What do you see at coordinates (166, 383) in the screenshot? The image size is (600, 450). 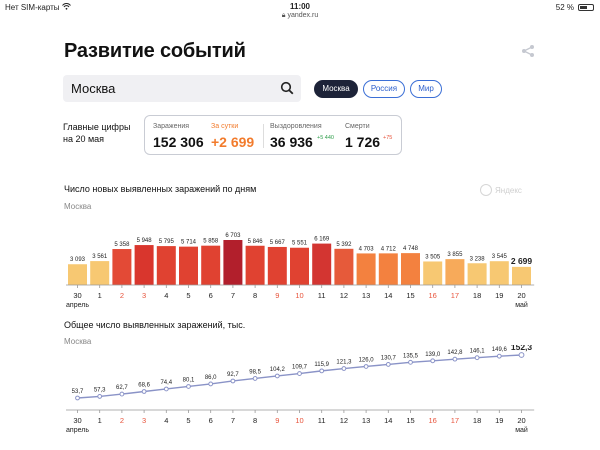 I see `point-value-label: 74,4` at bounding box center [166, 383].